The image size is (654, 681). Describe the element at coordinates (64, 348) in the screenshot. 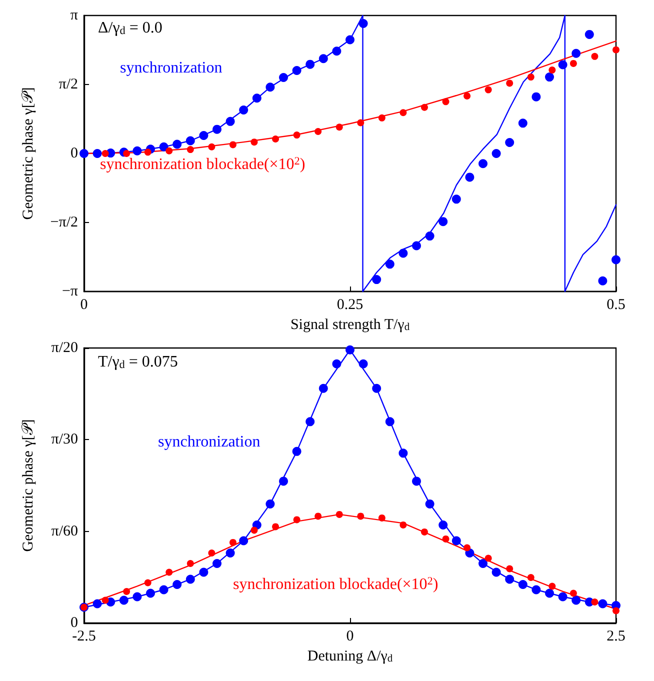

I see `y-tick-label: π/20` at that location.